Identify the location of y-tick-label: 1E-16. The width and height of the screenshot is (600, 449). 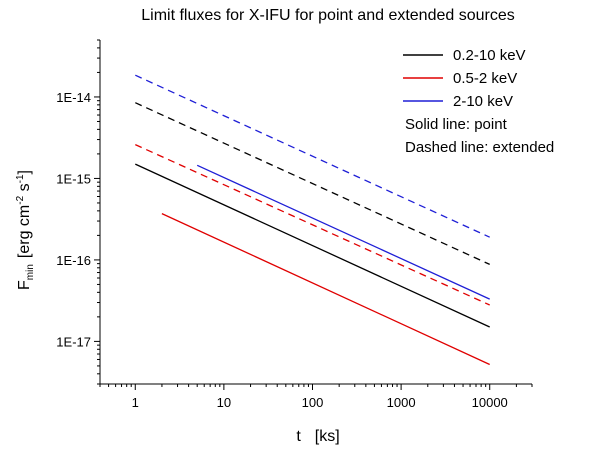
(73, 260).